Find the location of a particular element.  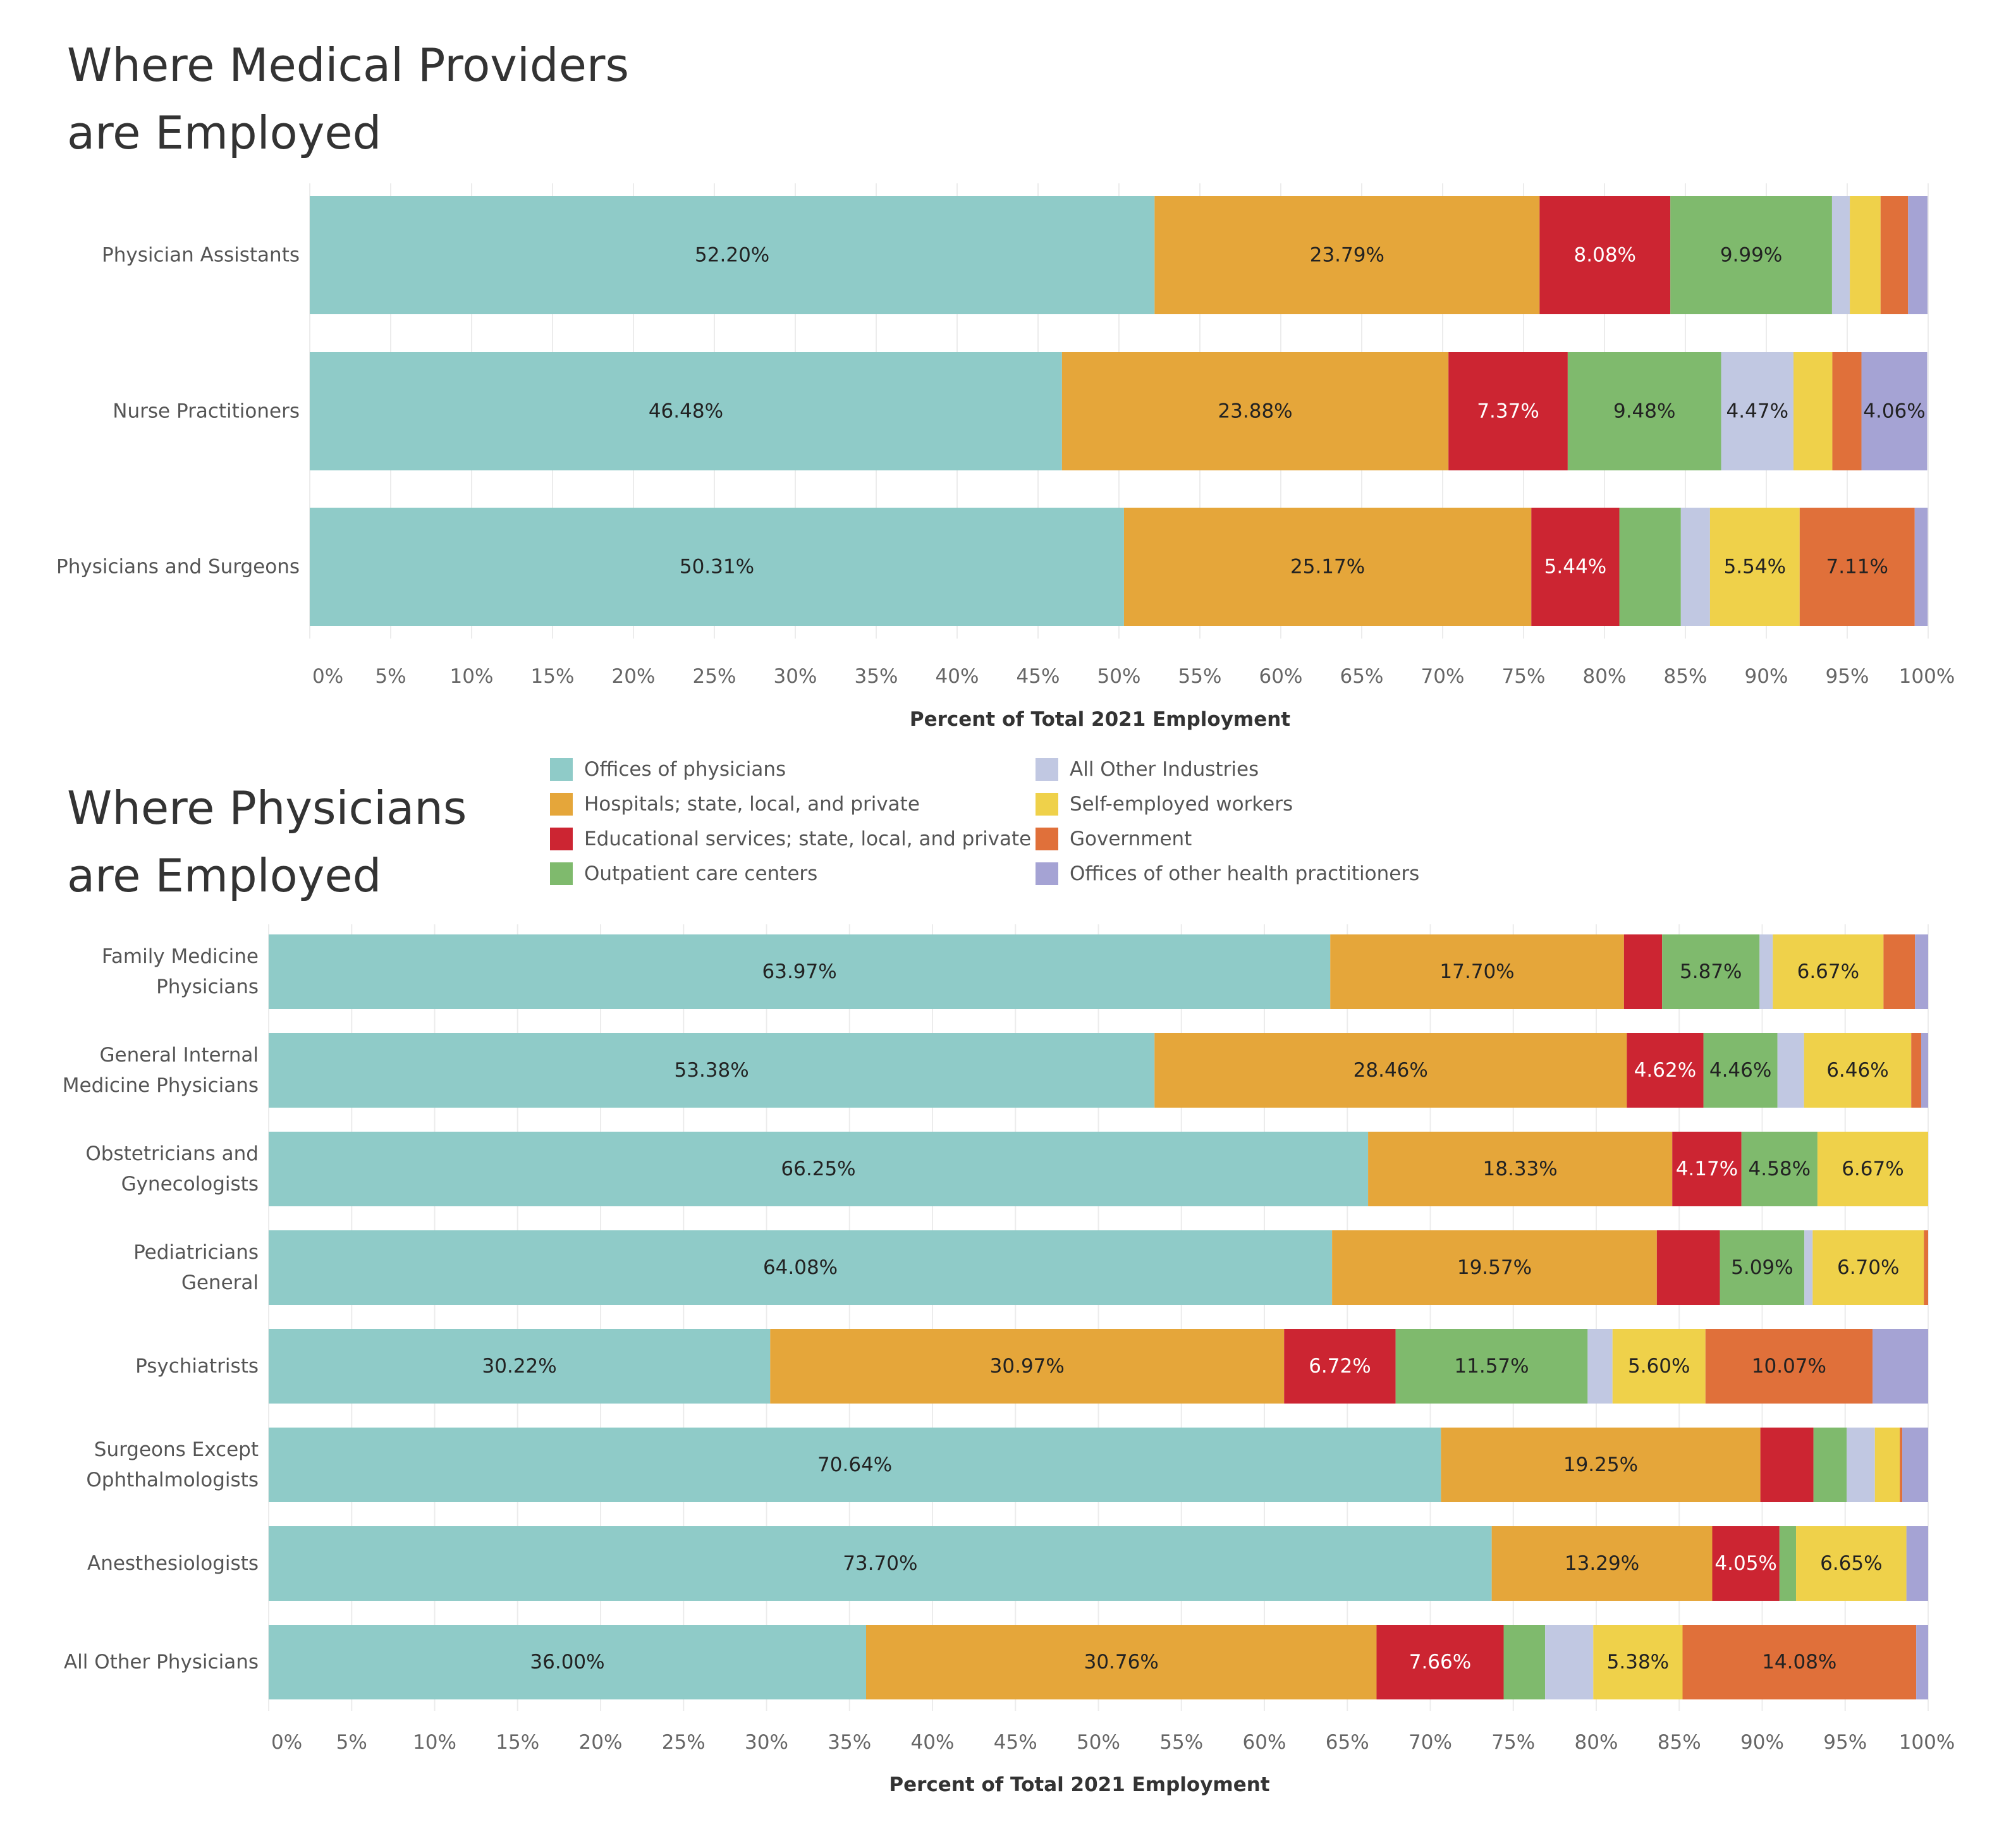

x-tick-label: 55% is located at coordinates (1181, 1742).